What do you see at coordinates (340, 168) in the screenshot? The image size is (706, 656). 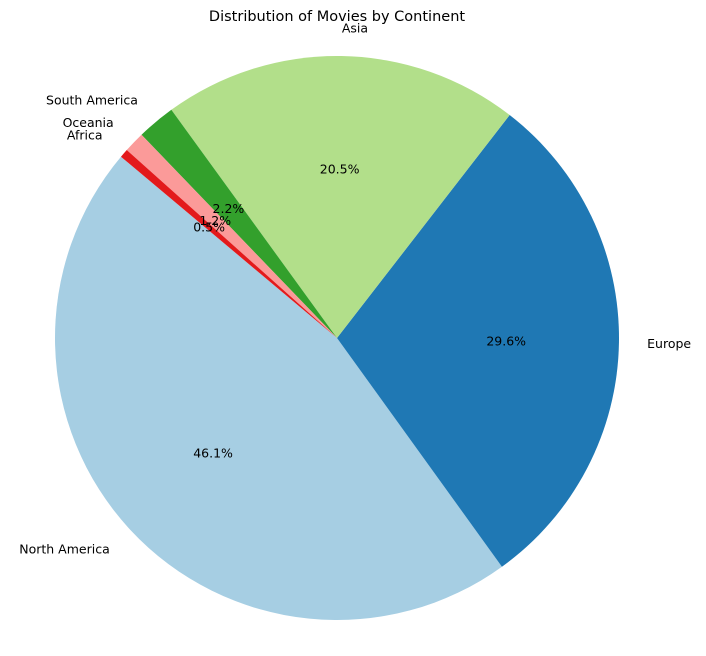 I see `percentage-label-asia: 20.5%` at bounding box center [340, 168].